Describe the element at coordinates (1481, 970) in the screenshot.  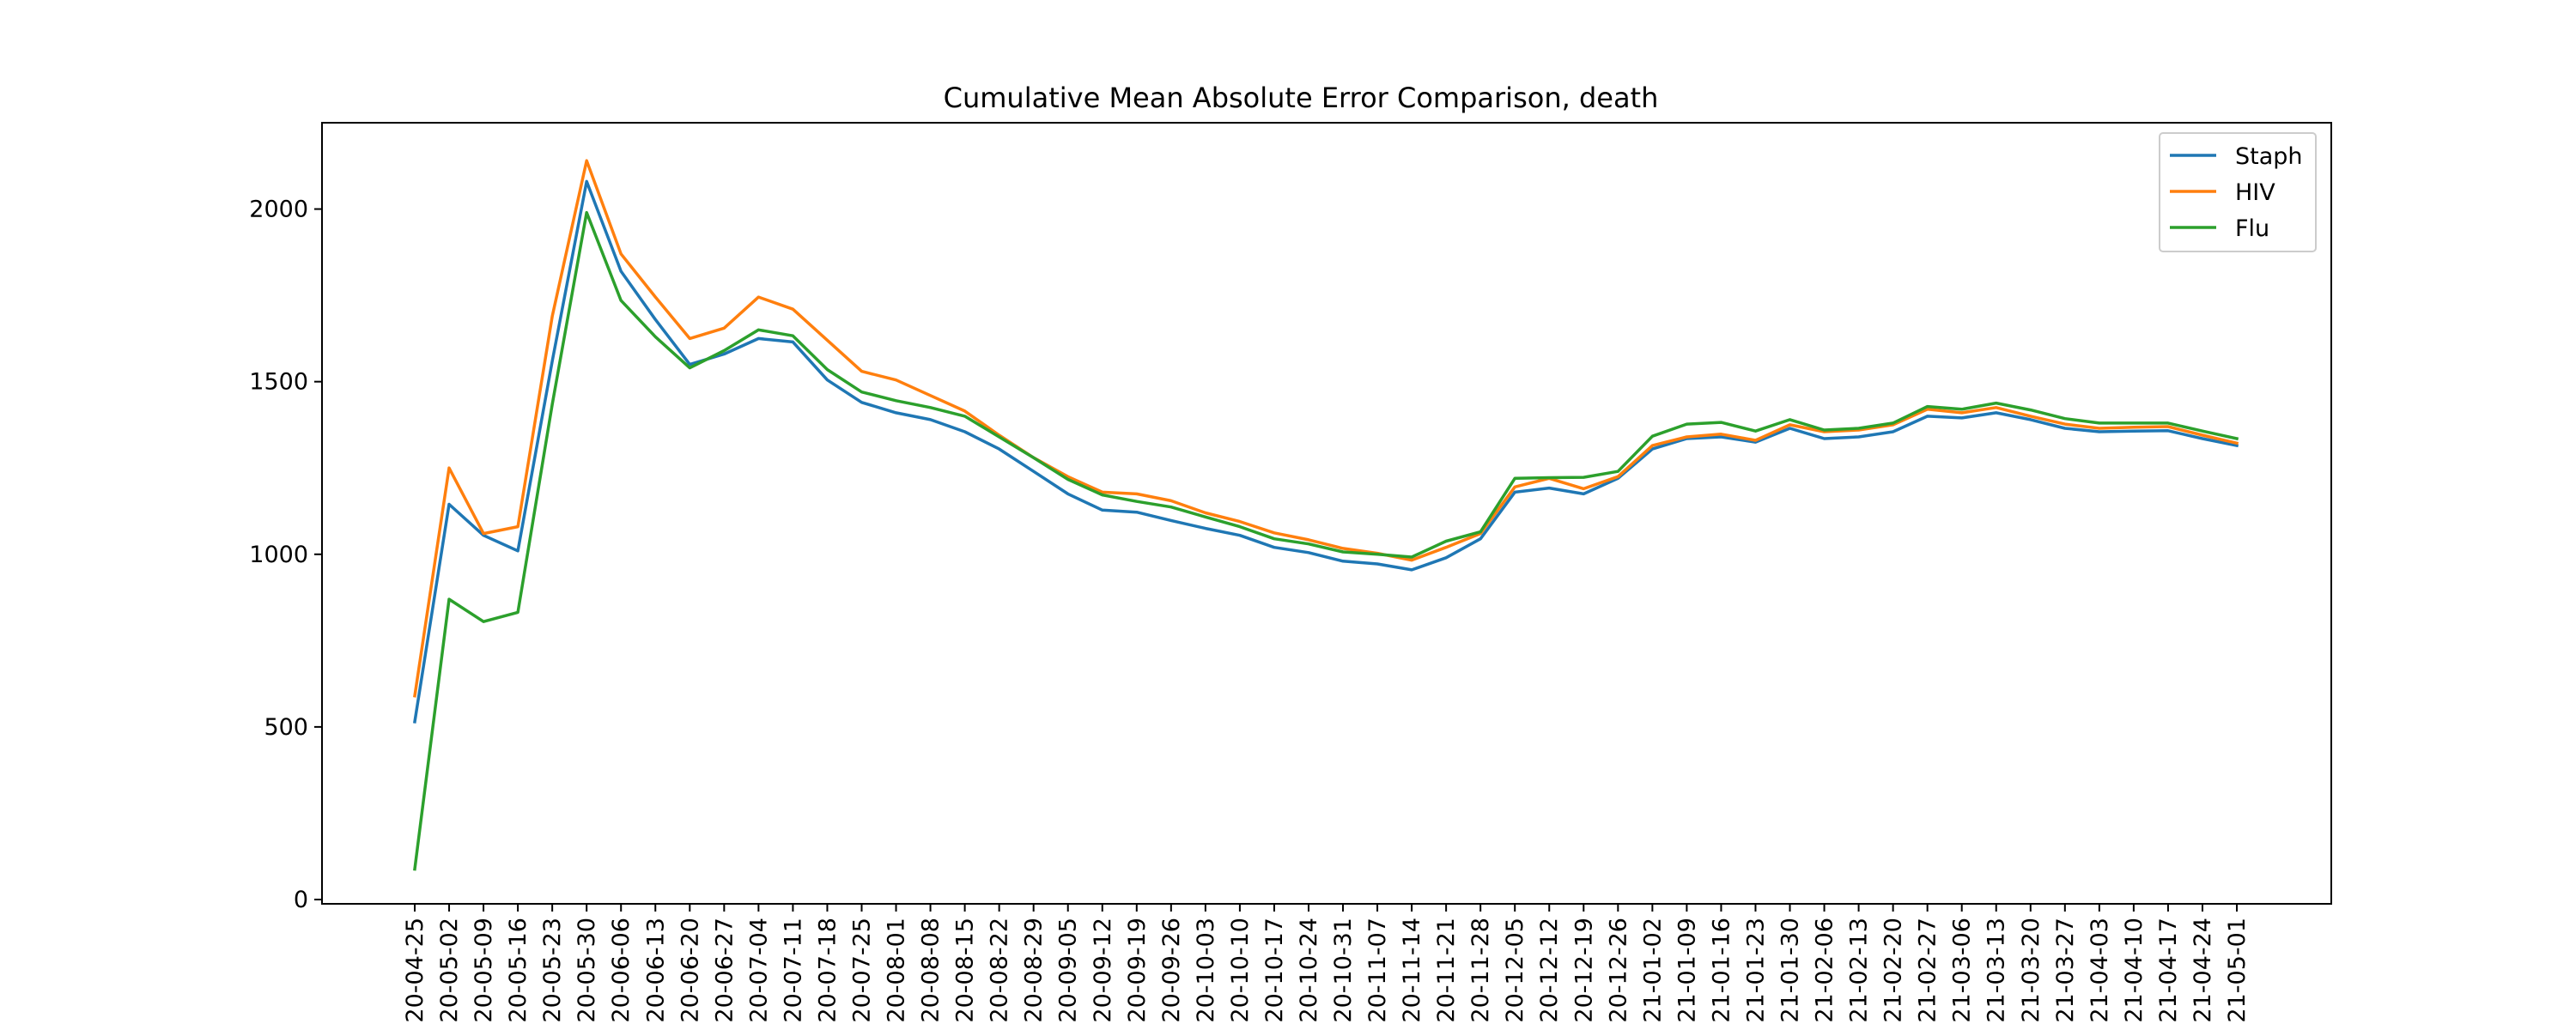
I see `x-tick-label: 20-11-28` at that location.